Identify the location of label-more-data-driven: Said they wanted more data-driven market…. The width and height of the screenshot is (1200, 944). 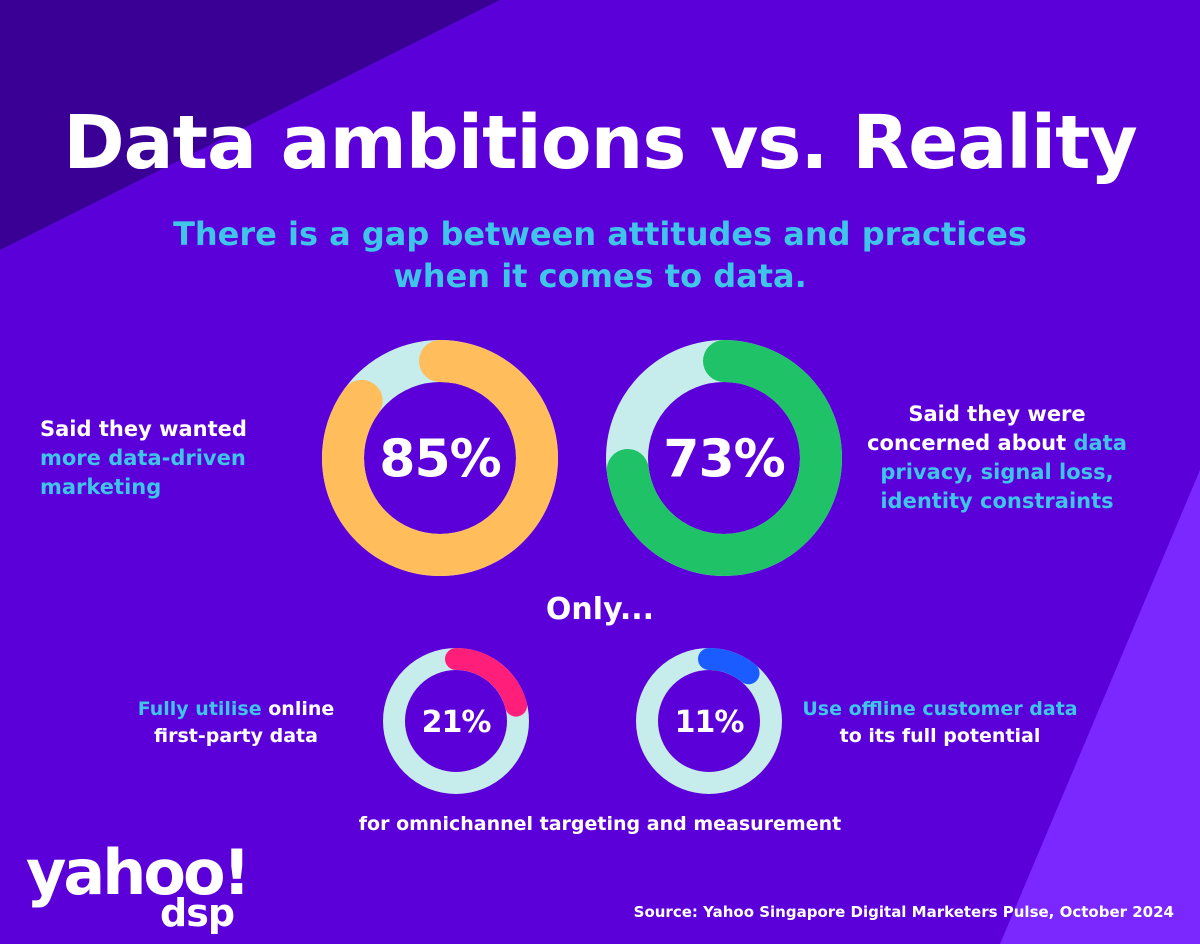
(175, 458).